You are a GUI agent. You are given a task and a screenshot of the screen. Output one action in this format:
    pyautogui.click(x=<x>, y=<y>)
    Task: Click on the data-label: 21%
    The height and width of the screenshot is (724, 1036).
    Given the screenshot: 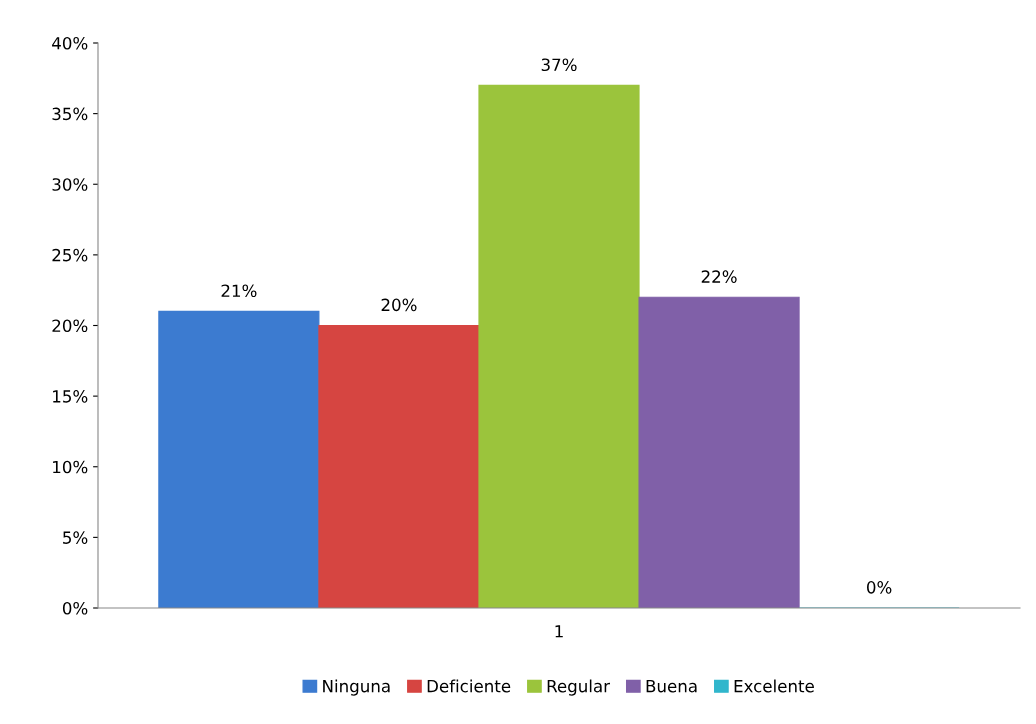 What is the action you would take?
    pyautogui.click(x=239, y=291)
    